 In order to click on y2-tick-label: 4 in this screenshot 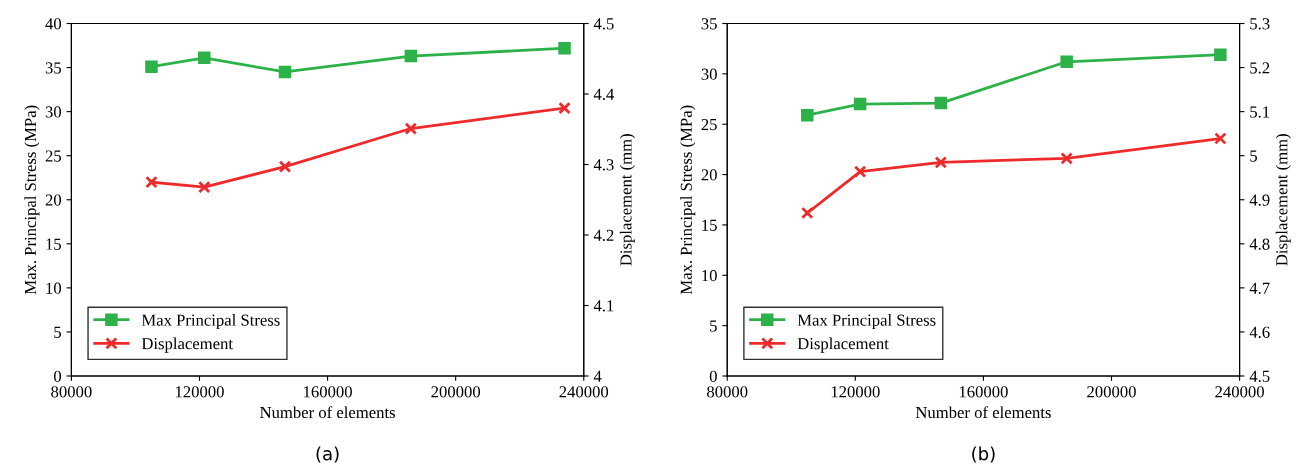, I will do `click(597, 376)`.